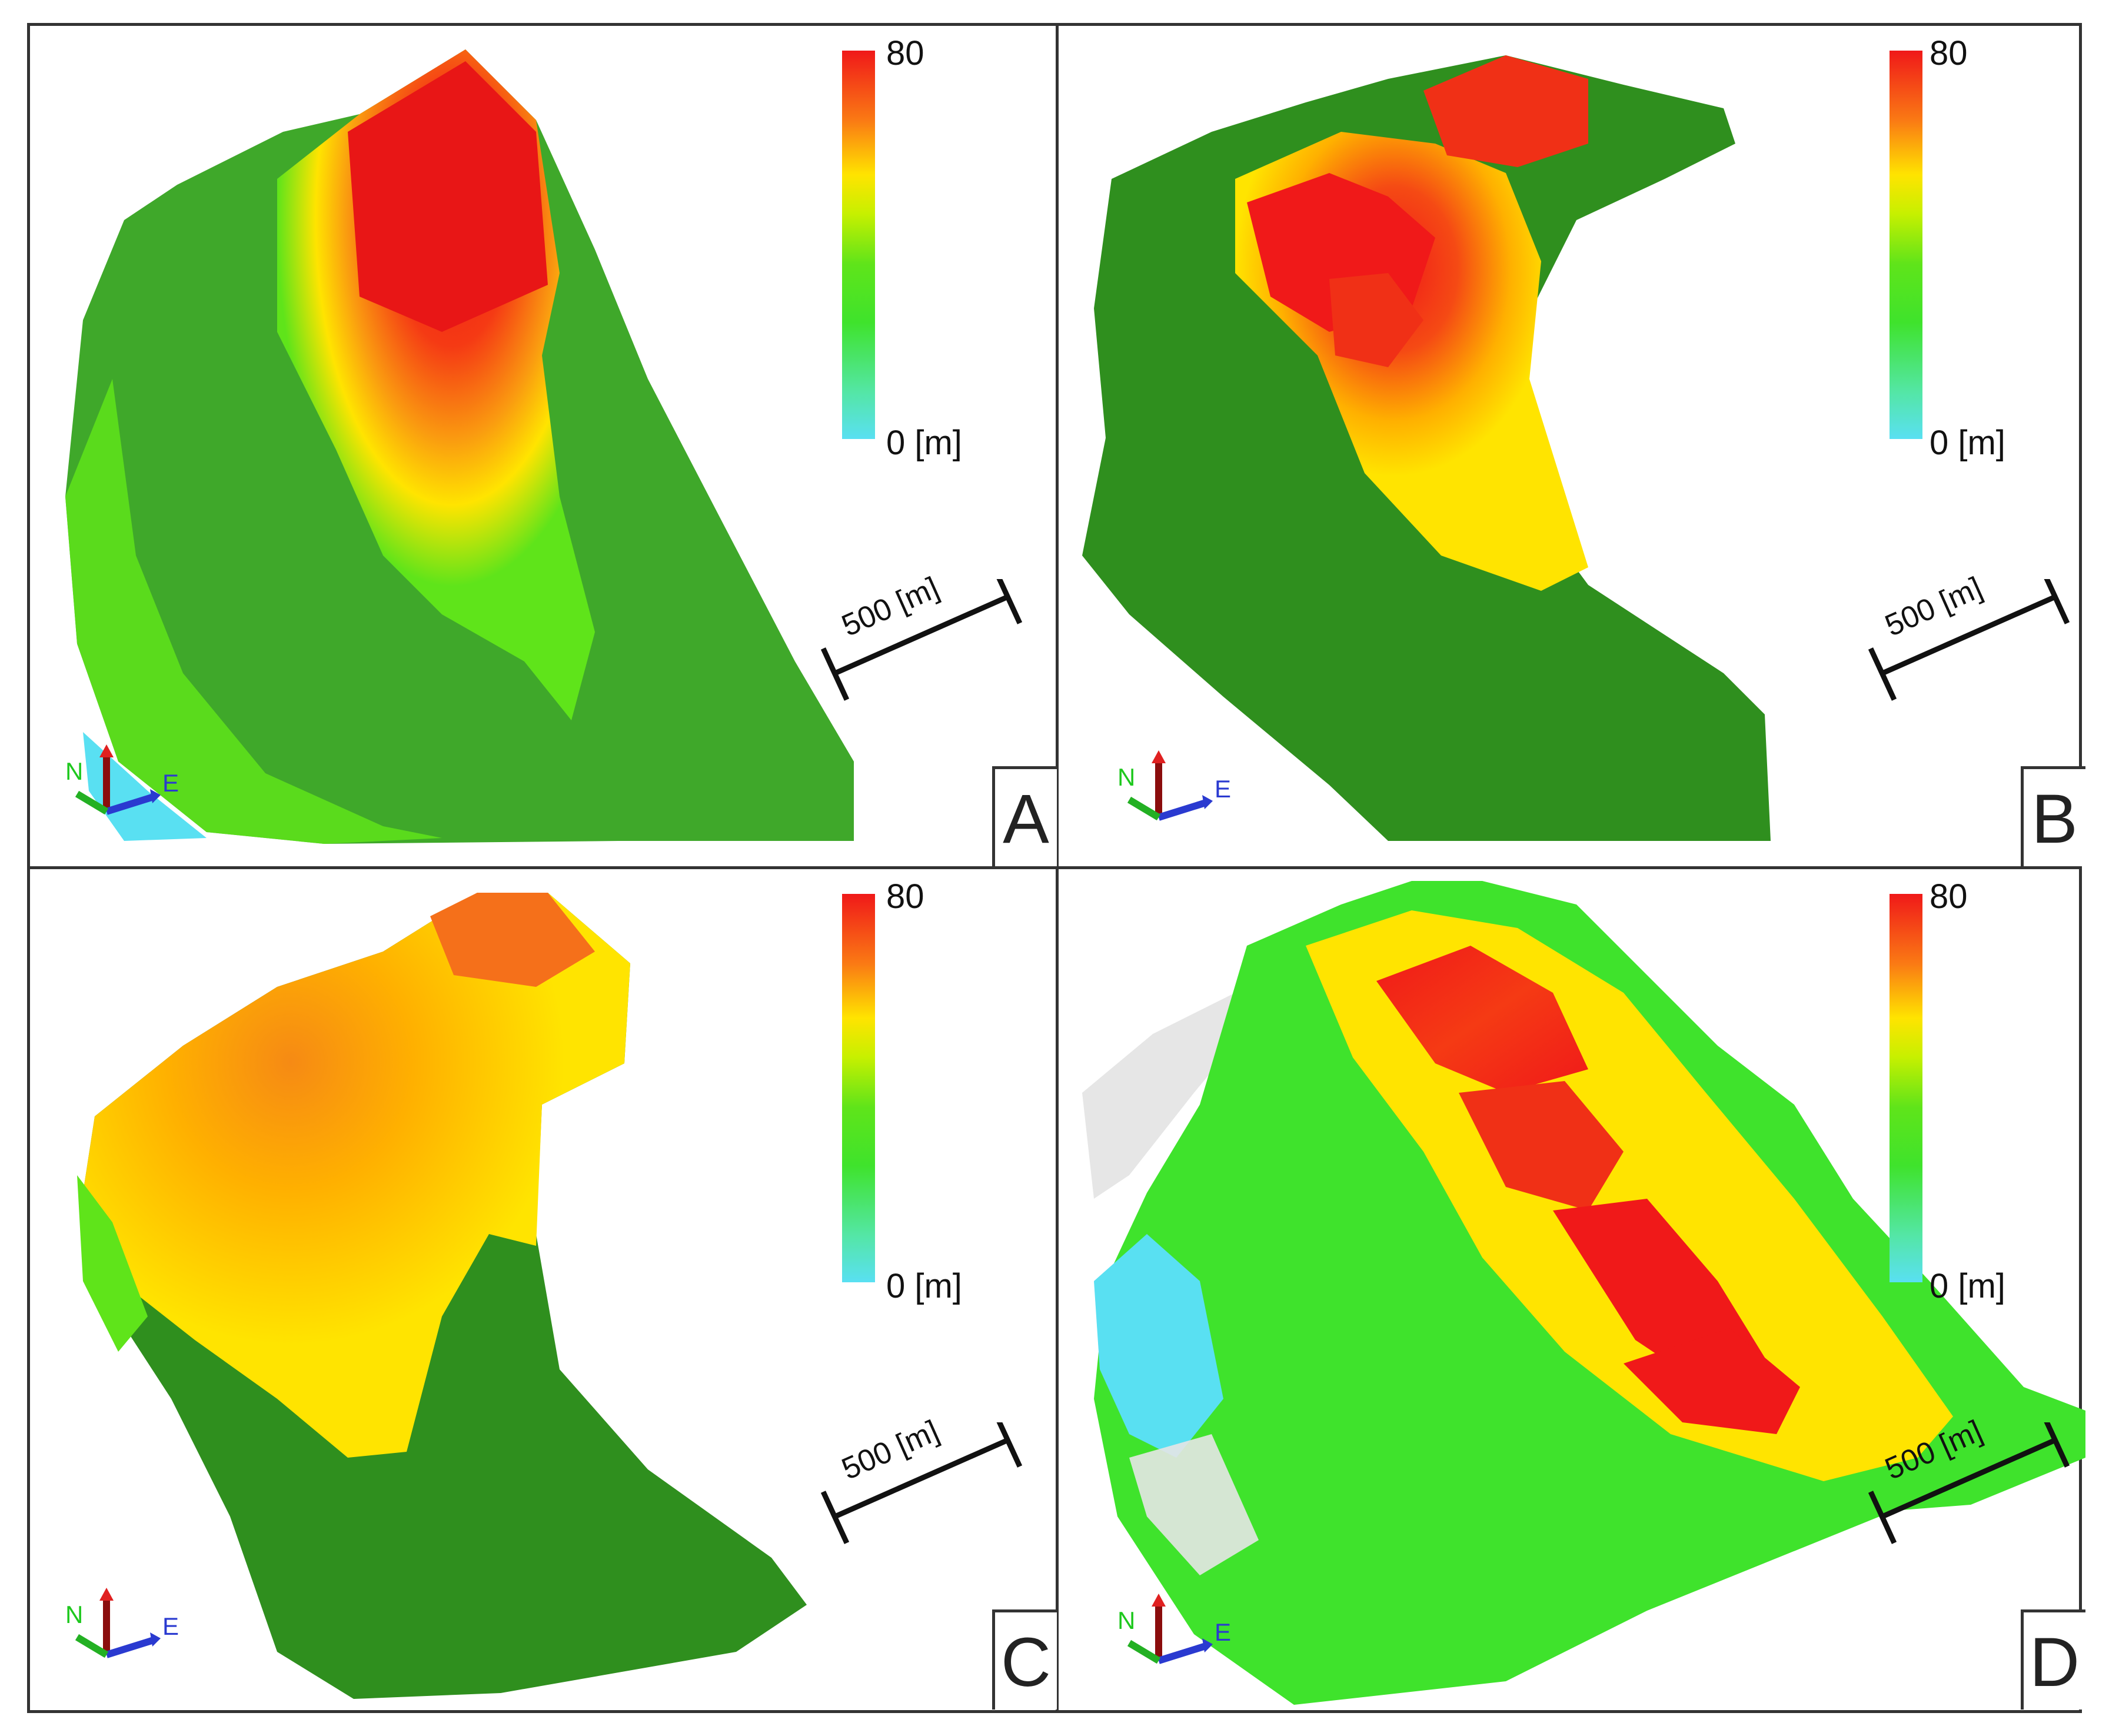  What do you see at coordinates (1158, 1346) in the screenshot?
I see `terrain-low-d` at bounding box center [1158, 1346].